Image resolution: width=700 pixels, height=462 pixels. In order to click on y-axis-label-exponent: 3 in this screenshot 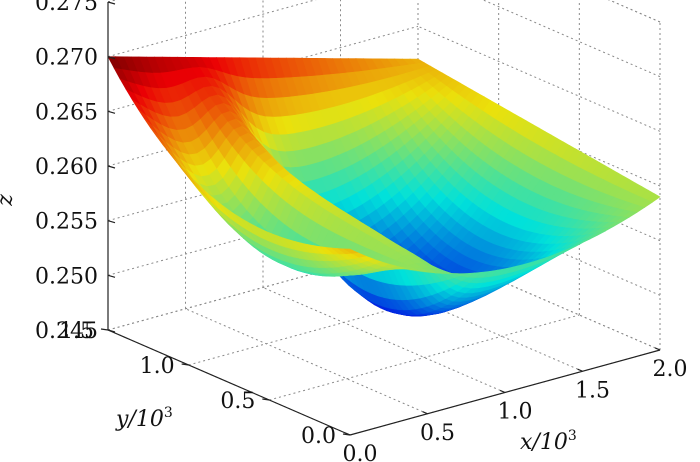, I will do `click(168, 413)`.